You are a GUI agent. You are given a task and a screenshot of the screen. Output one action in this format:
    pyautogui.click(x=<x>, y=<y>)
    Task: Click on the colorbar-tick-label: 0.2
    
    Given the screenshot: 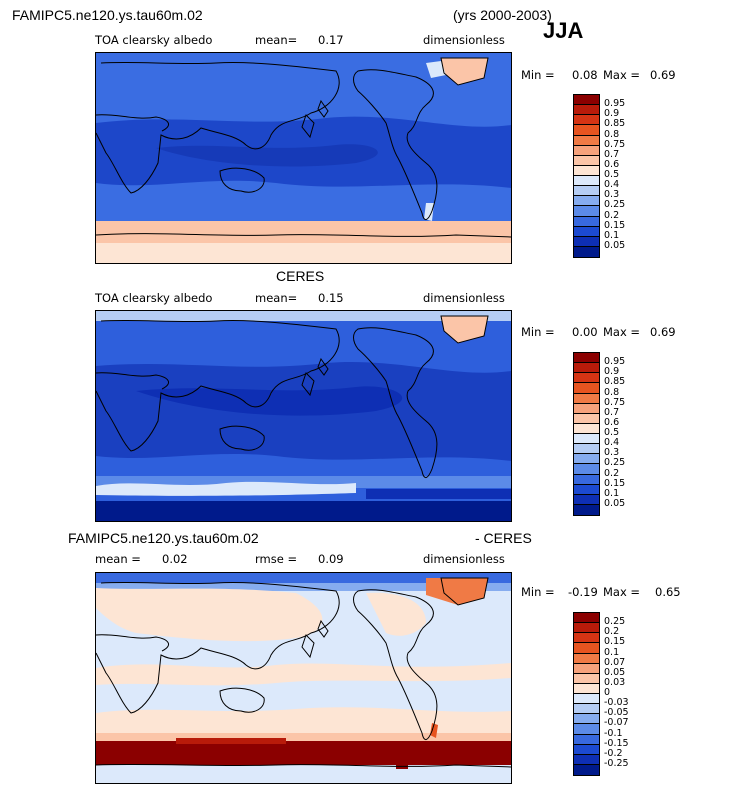 What is the action you would take?
    pyautogui.click(x=612, y=473)
    